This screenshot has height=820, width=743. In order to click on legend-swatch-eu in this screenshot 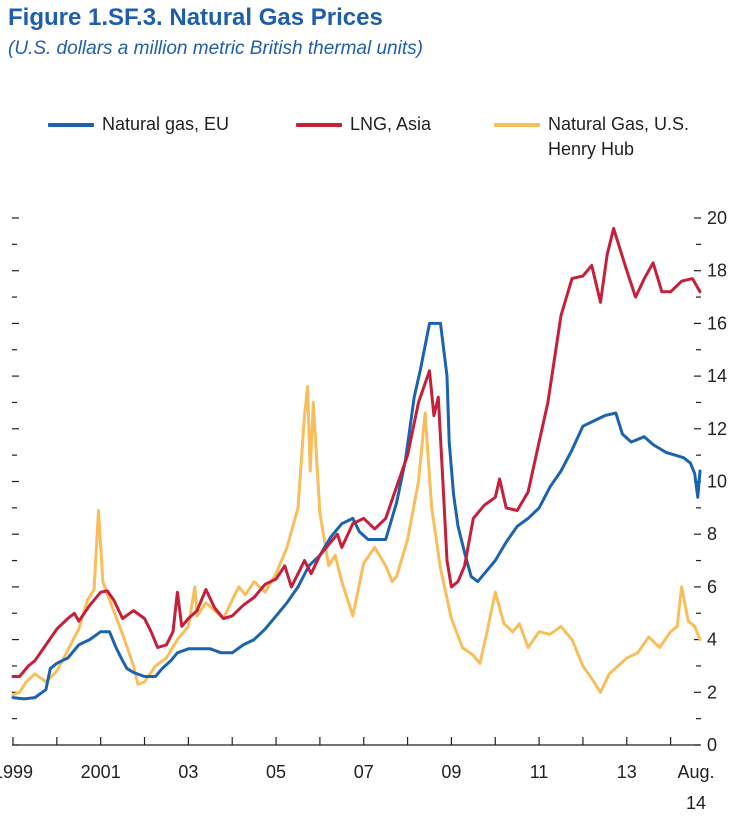, I will do `click(71, 125)`.